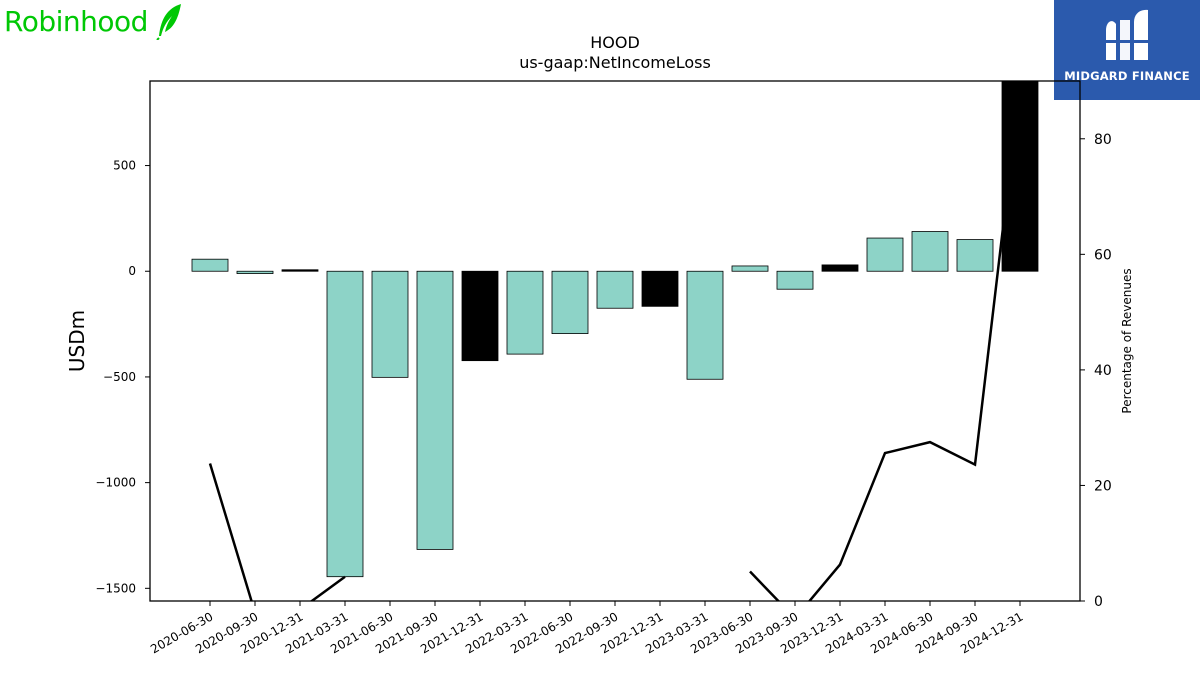 Image resolution: width=1200 pixels, height=675 pixels. I want to click on midgard-logo-icon, so click(1127, 35).